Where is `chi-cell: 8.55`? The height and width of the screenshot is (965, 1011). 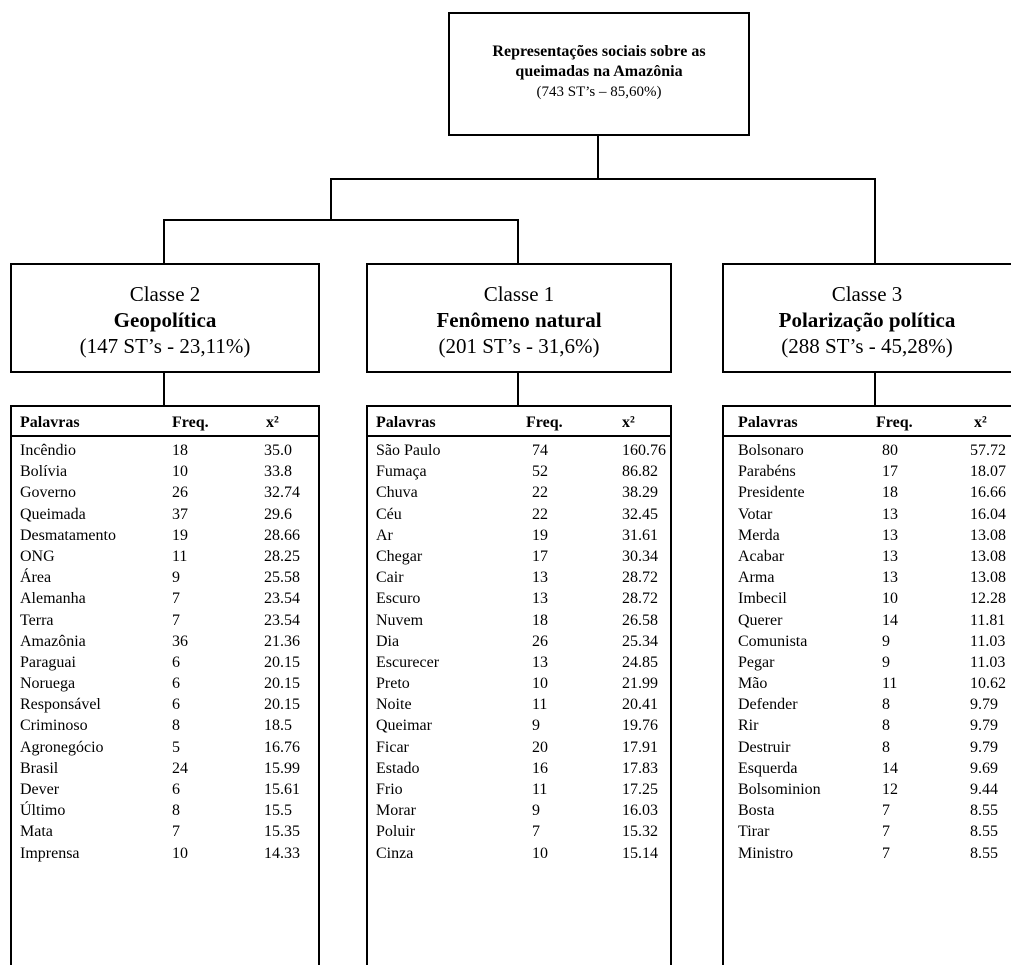
chi-cell: 8.55 is located at coordinates (984, 811).